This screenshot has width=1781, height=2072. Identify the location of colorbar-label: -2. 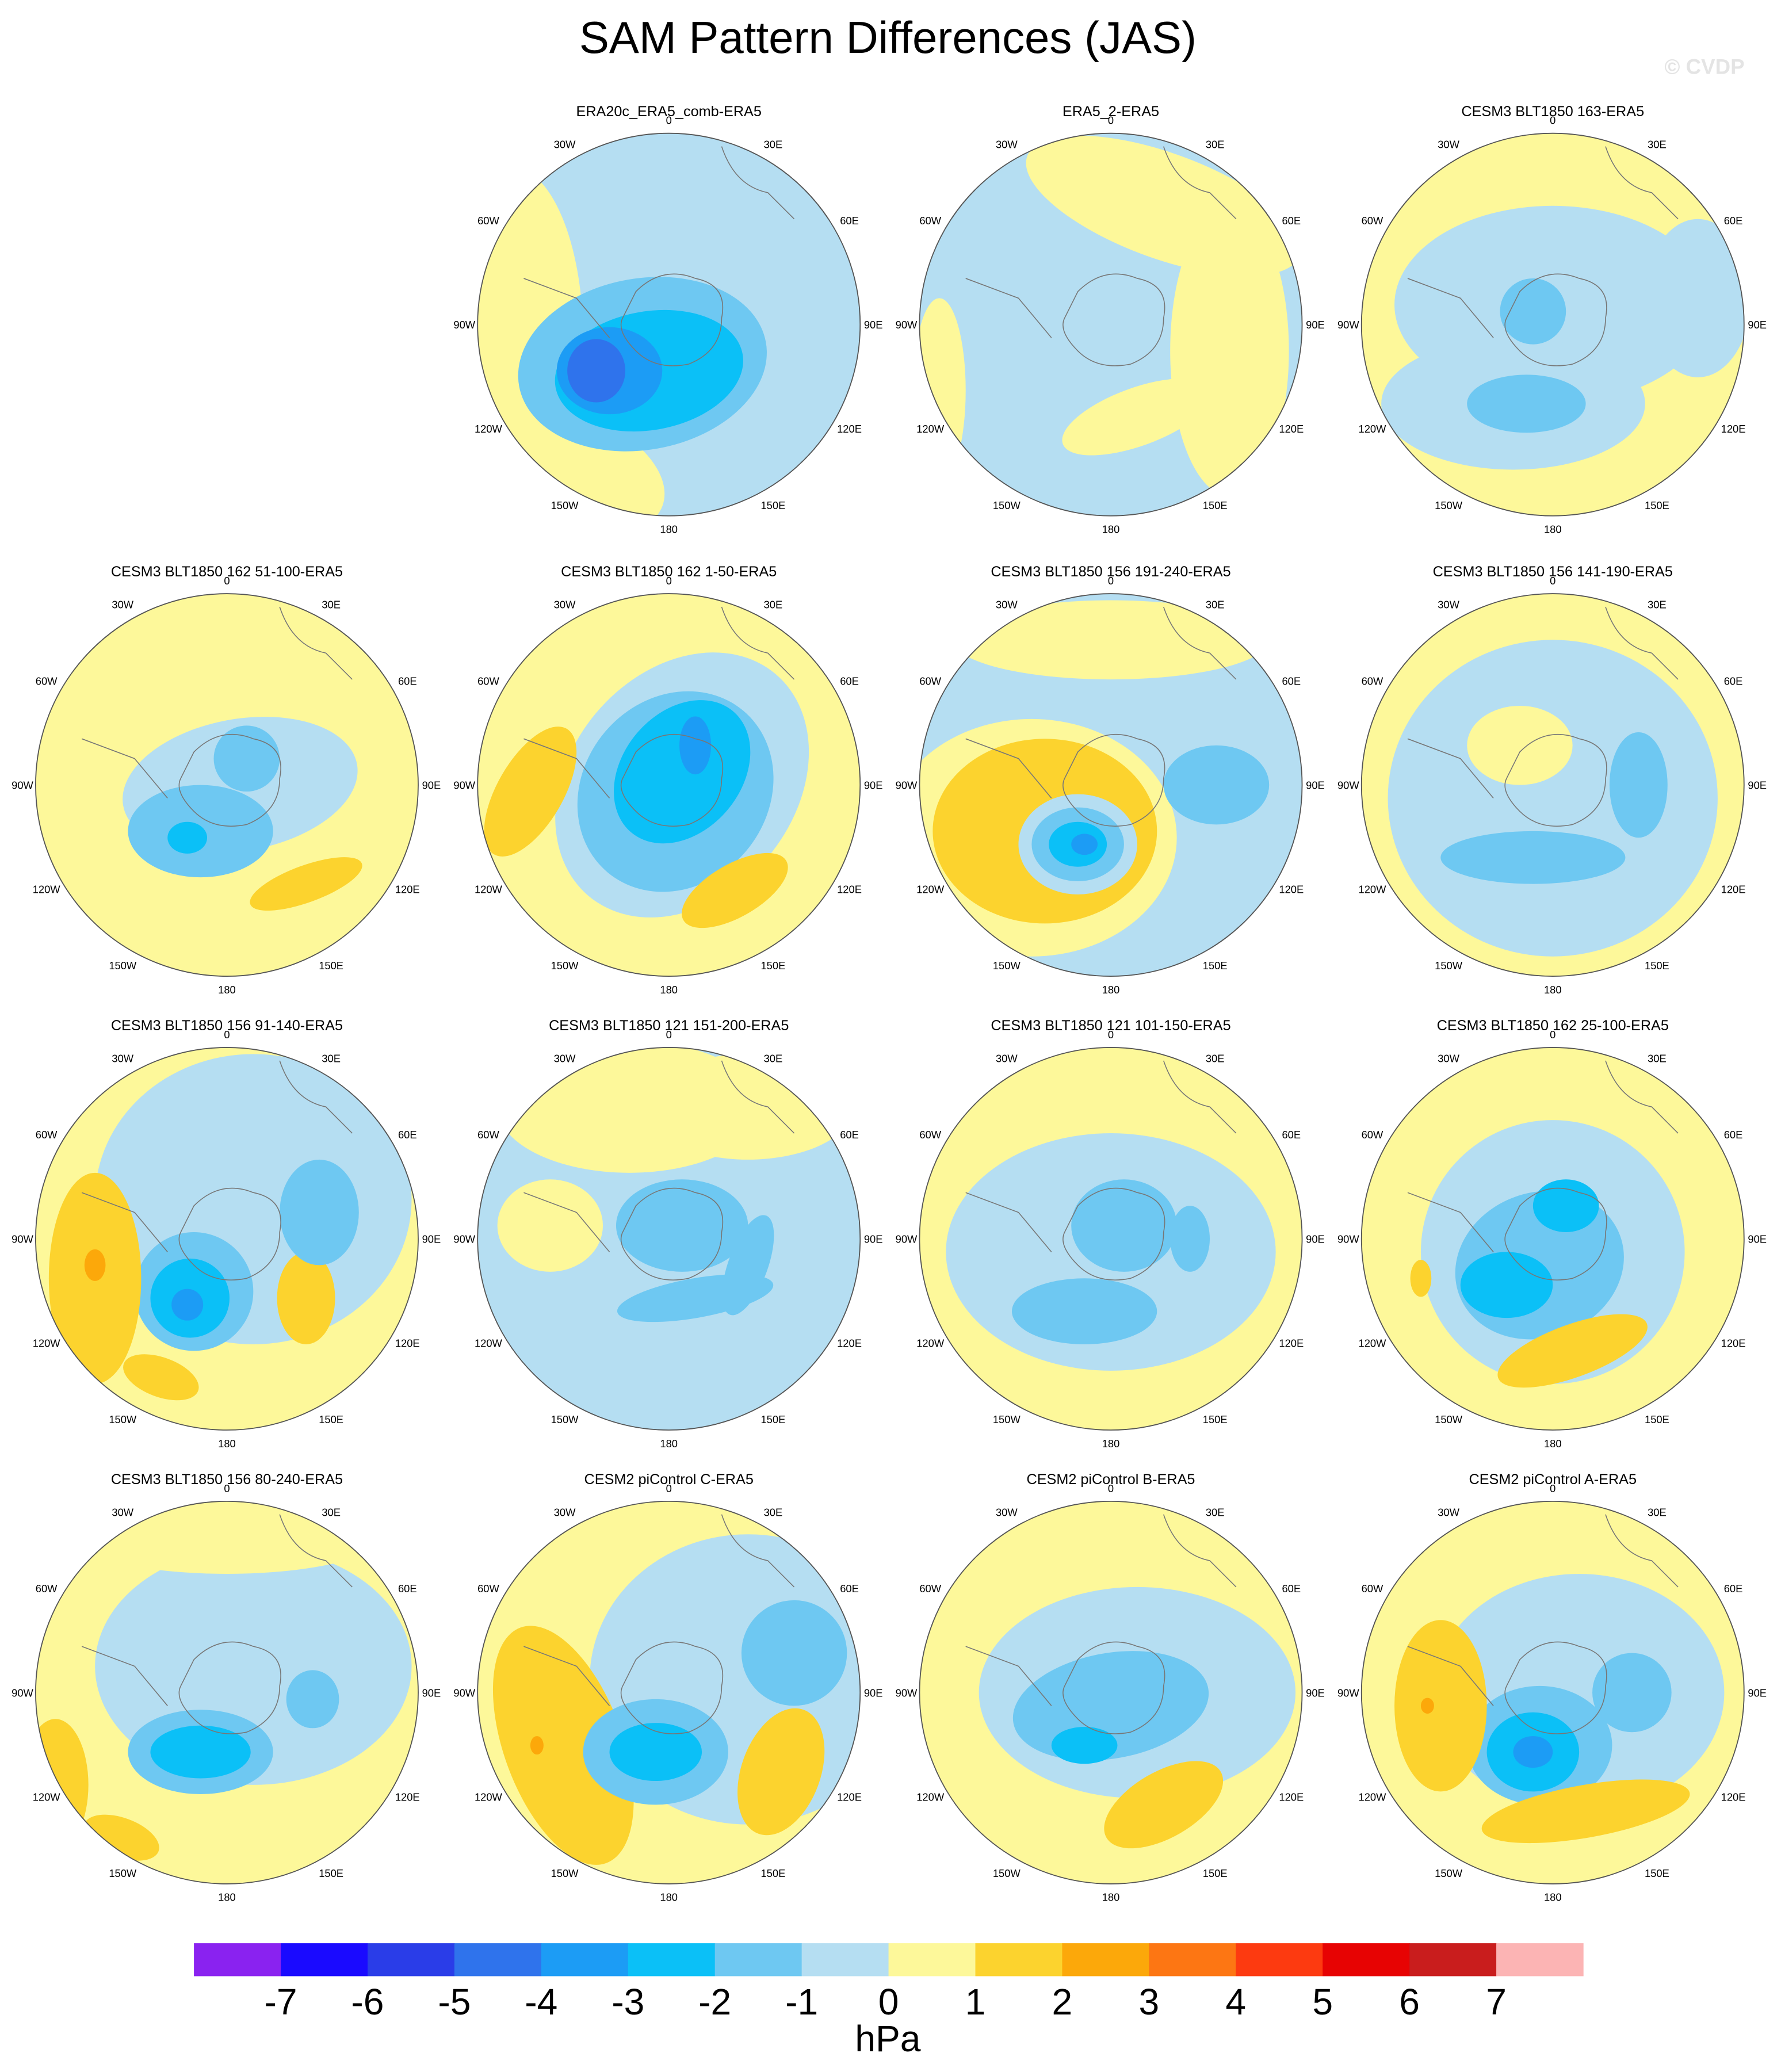
(714, 2002).